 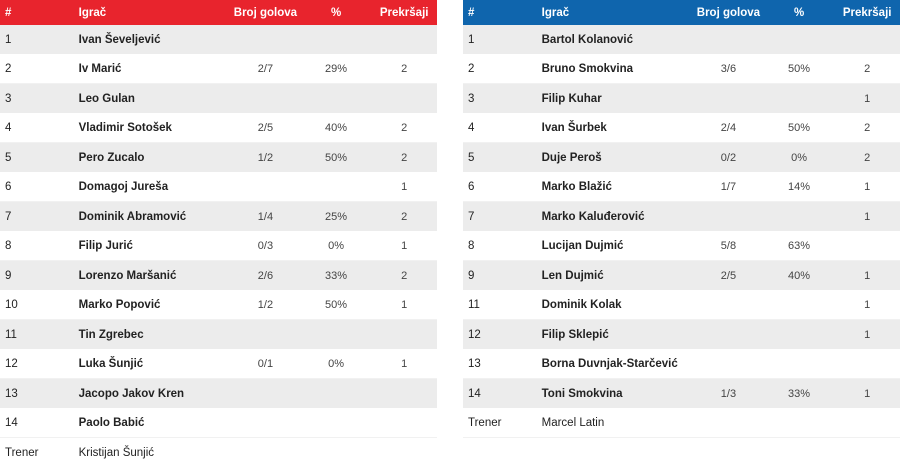 What do you see at coordinates (150, 335) in the screenshot?
I see `player-name: Tin Zgrebec` at bounding box center [150, 335].